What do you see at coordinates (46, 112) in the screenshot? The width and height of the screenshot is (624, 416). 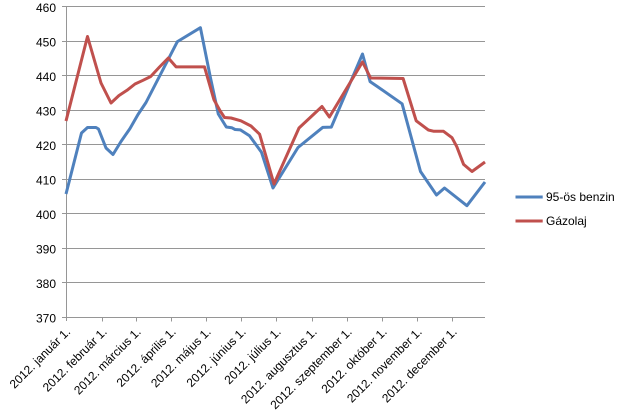 I see `svg-text: 430` at bounding box center [46, 112].